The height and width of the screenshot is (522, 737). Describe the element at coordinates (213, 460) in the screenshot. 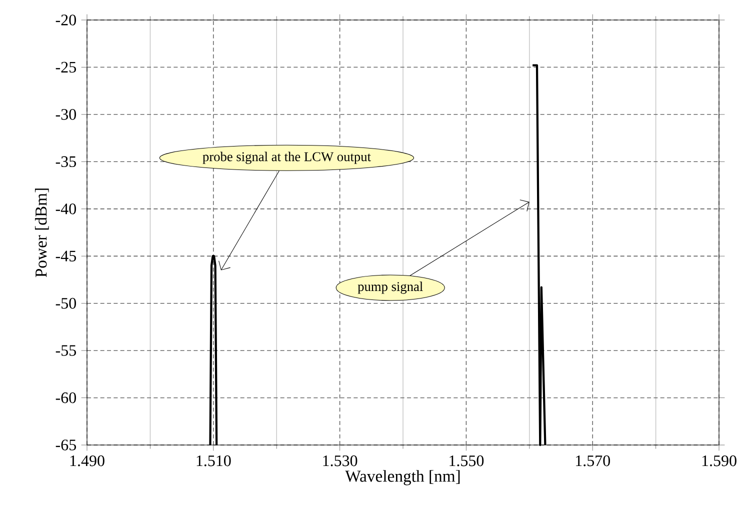

I see `x-tick-label: 1.510` at that location.